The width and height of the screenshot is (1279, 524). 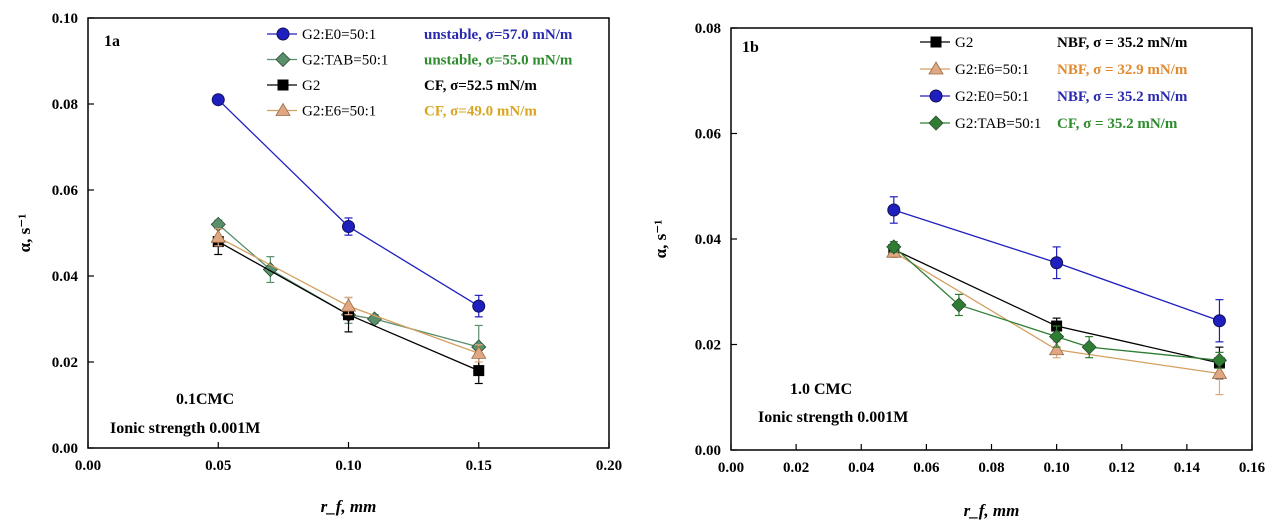 What do you see at coordinates (1187, 468) in the screenshot?
I see `x-tick-label: 0.14` at bounding box center [1187, 468].